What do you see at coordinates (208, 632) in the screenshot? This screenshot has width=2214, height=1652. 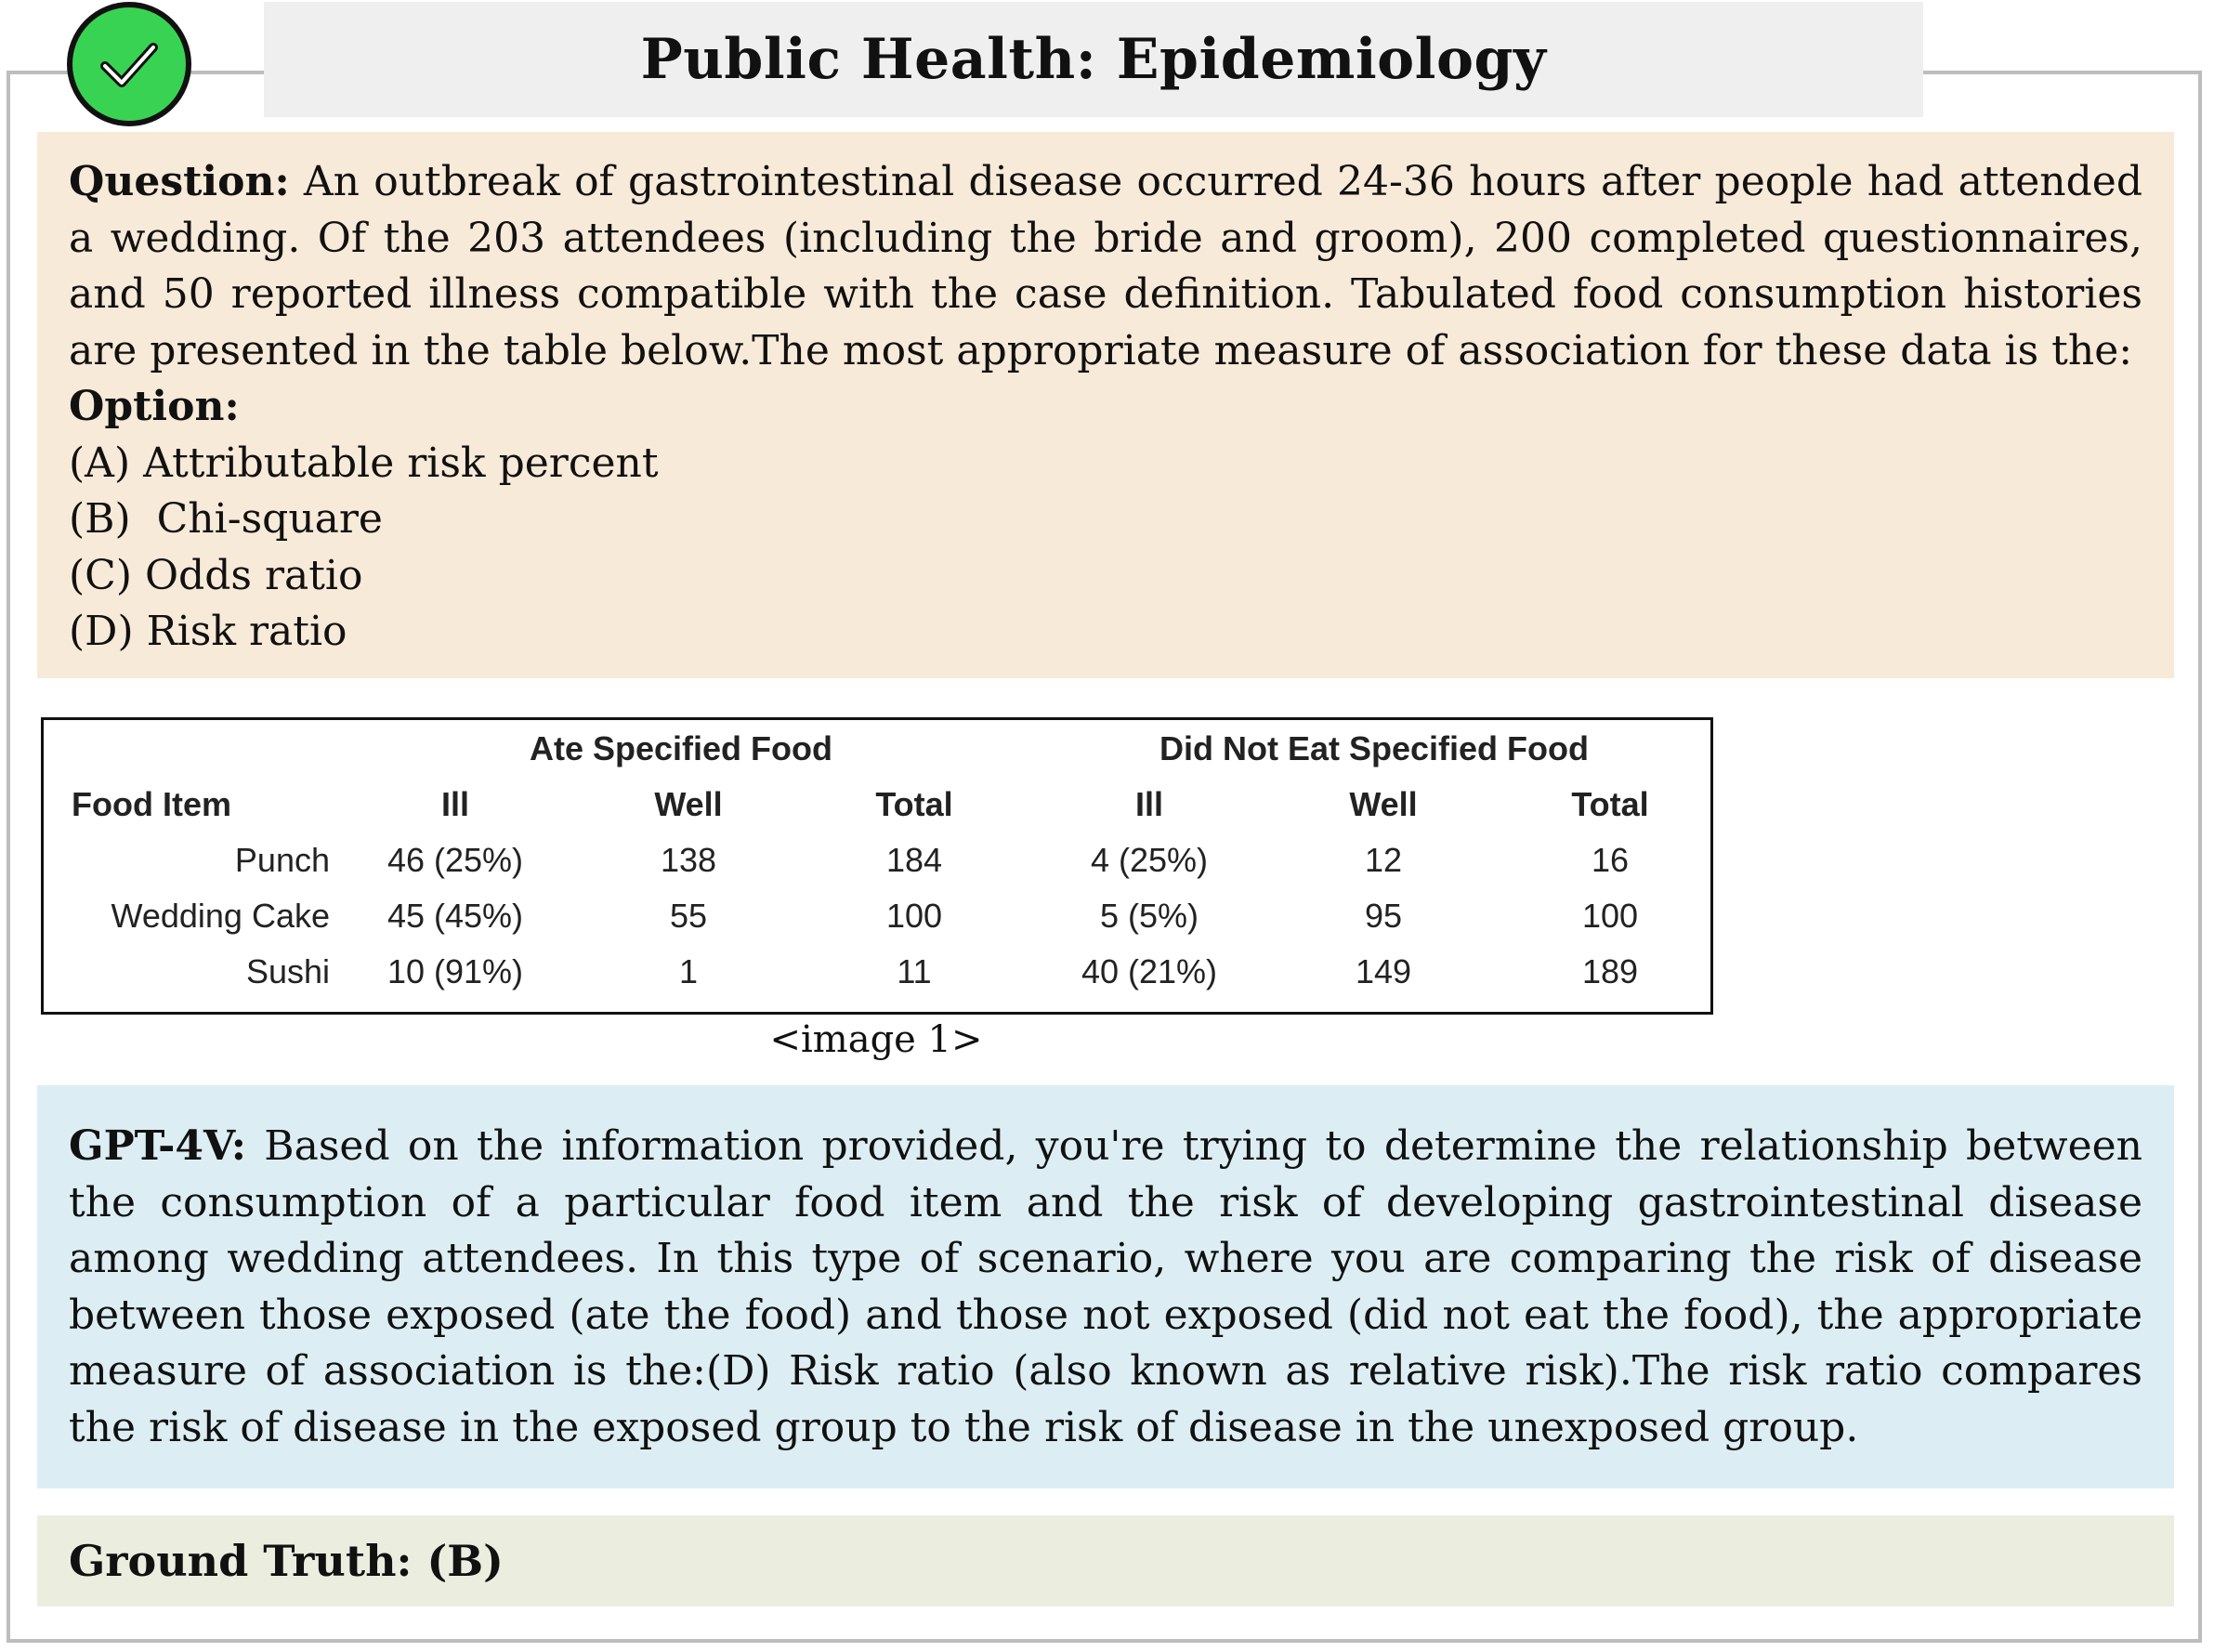 I see `option-d: (D) Risk ratio` at bounding box center [208, 632].